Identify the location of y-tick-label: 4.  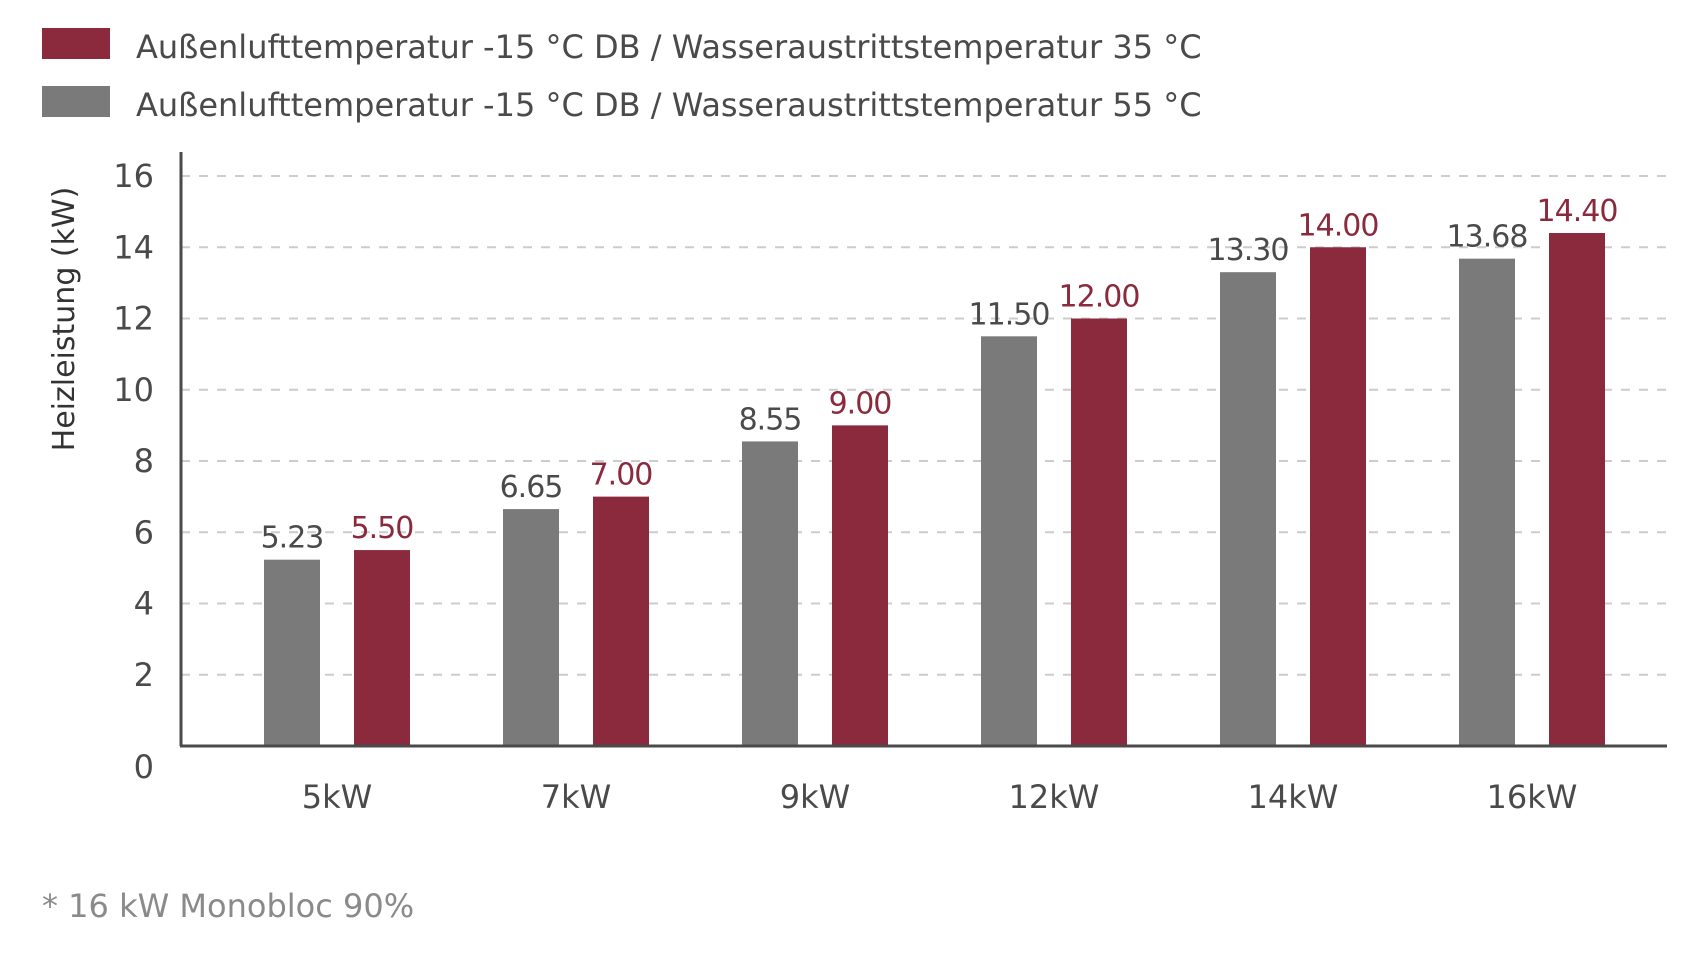
(144, 604).